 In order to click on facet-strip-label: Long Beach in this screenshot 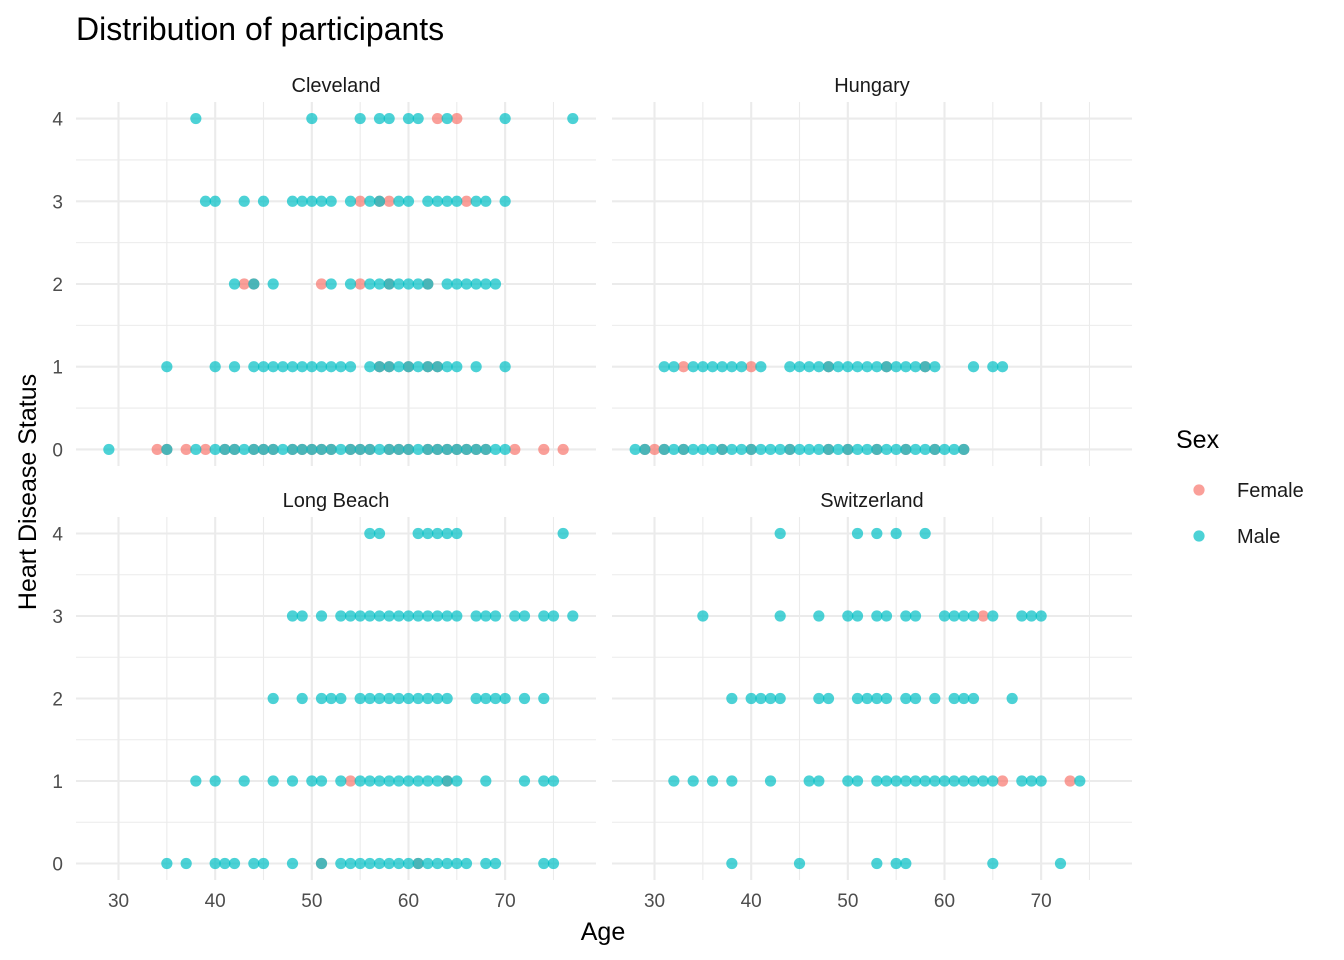, I will do `click(336, 501)`.